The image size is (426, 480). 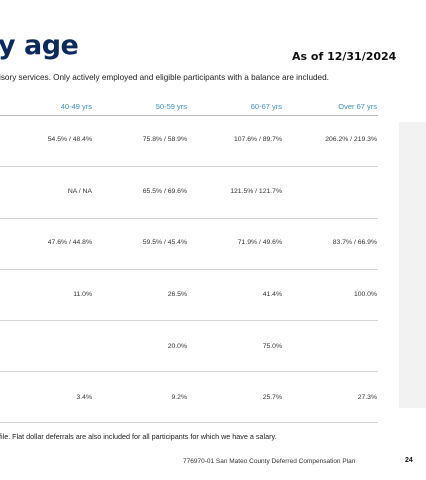 I want to click on table-cell: 75.8% / 58.9%, so click(x=164, y=139).